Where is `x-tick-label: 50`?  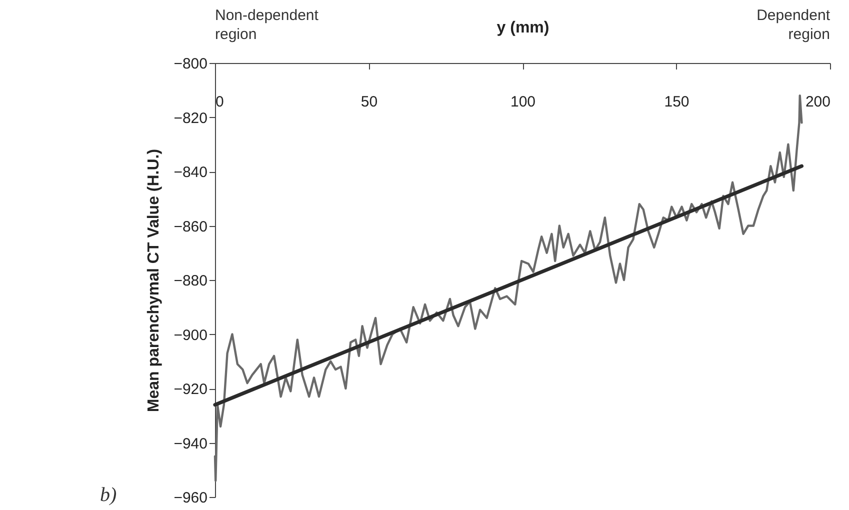
x-tick-label: 50 is located at coordinates (369, 102).